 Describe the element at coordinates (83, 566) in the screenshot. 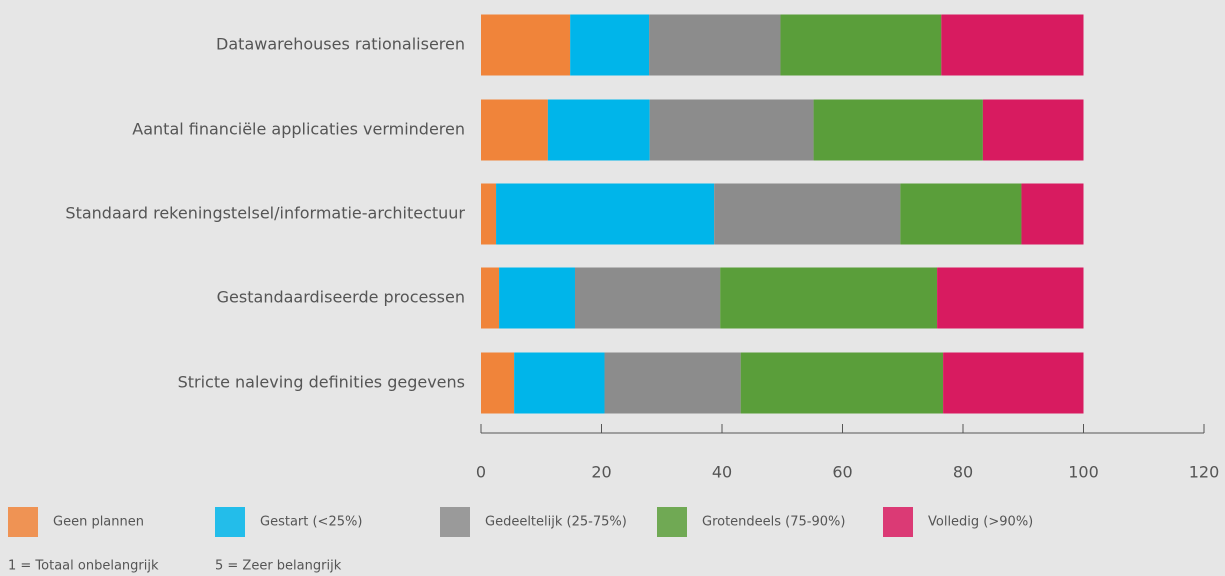

I see `note: 1 = Totaal onbelangrijk` at that location.